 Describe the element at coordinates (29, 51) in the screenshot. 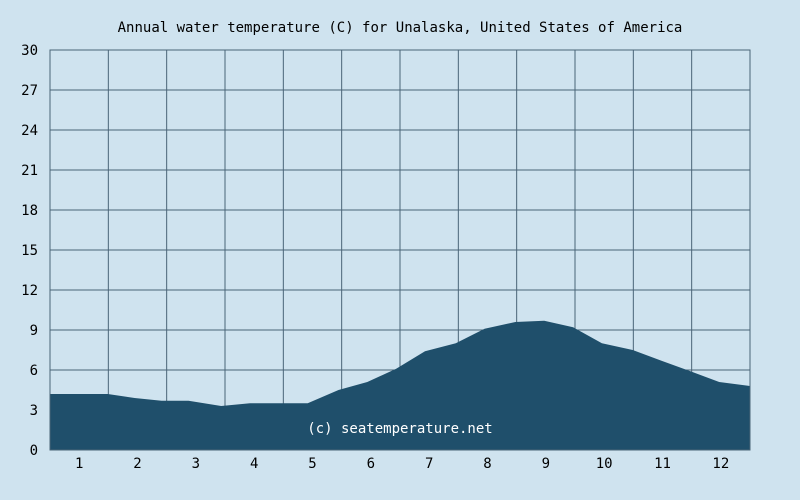

I see `y-tick-label: 30` at that location.